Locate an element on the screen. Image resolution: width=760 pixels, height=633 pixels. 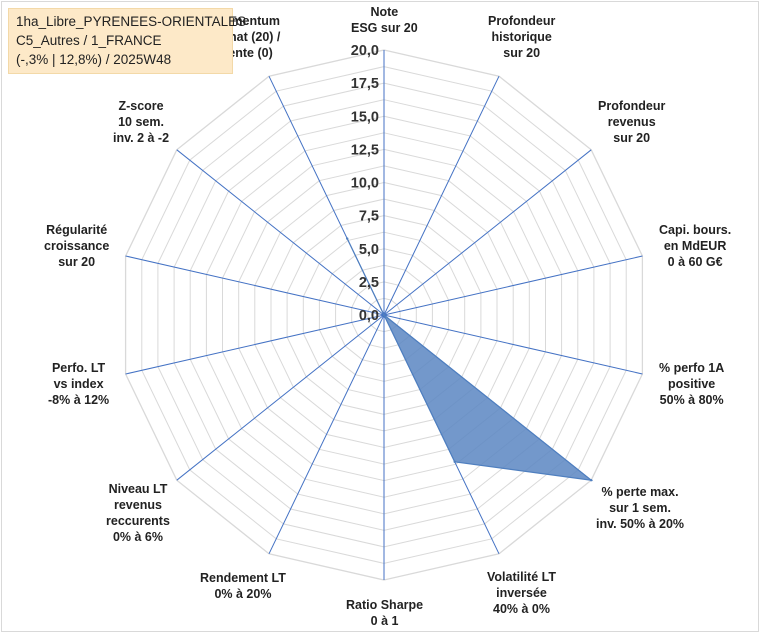
axis-label: Note ESG sur 20 is located at coordinates (384, 20).